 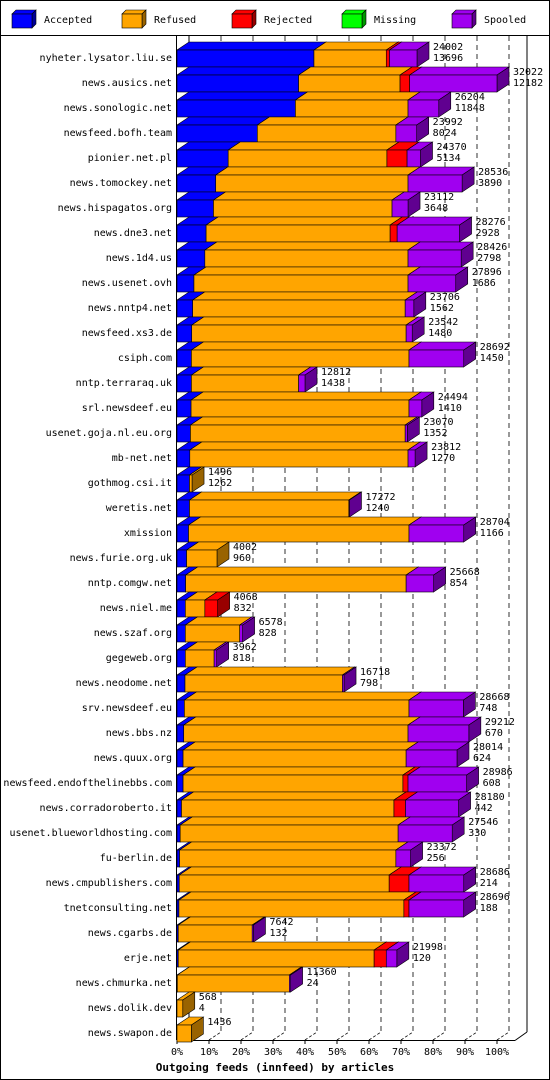 I want to click on accepted-label: 1410, so click(x=450, y=408).